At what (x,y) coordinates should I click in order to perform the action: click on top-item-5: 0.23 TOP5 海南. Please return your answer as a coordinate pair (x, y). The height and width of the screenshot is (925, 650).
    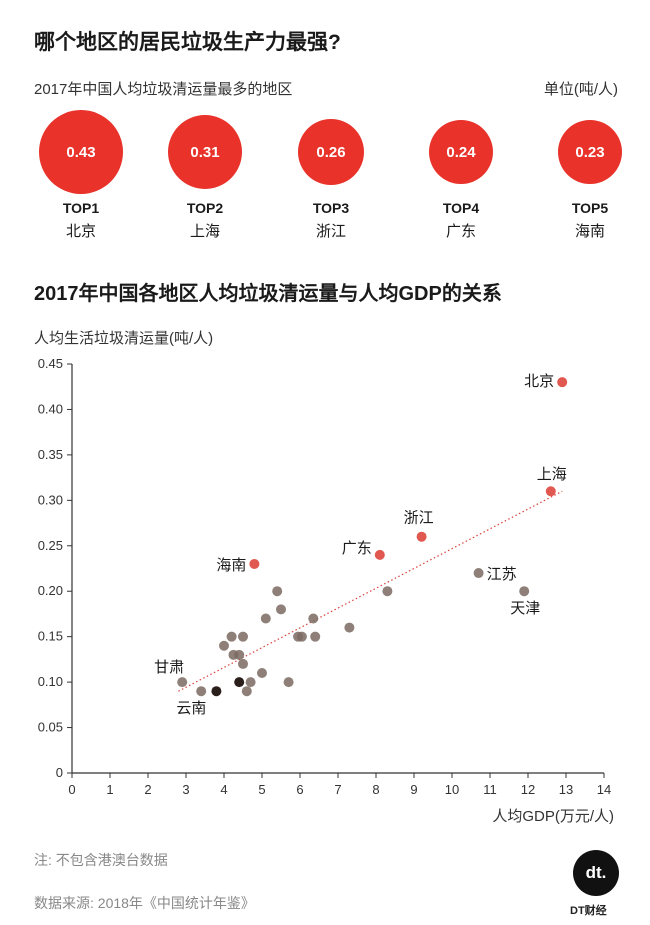
    Looking at the image, I should click on (590, 175).